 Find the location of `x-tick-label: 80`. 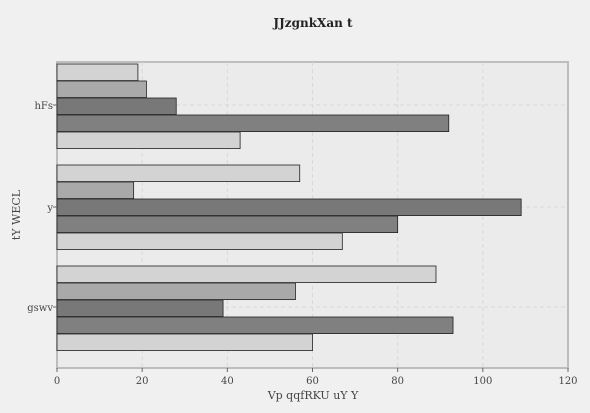

x-tick-label: 80 is located at coordinates (397, 381).